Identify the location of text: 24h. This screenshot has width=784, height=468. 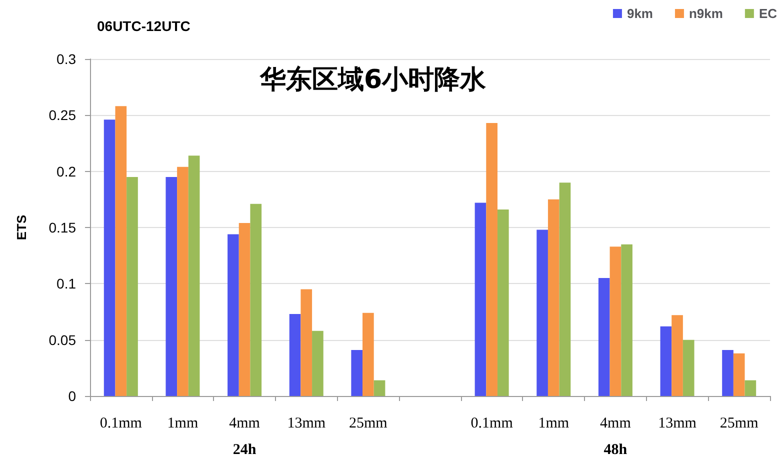
(244, 450).